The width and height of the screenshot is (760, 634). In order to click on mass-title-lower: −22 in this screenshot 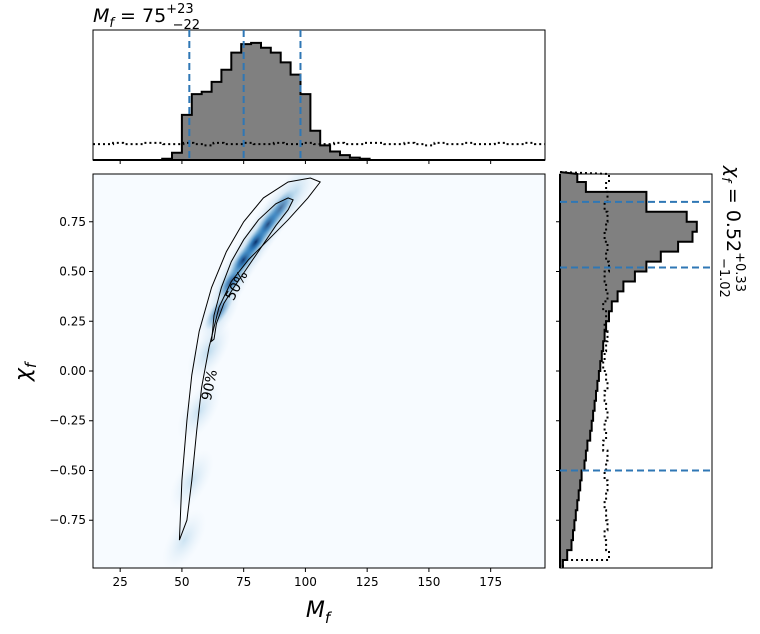, I will do `click(186, 25)`.